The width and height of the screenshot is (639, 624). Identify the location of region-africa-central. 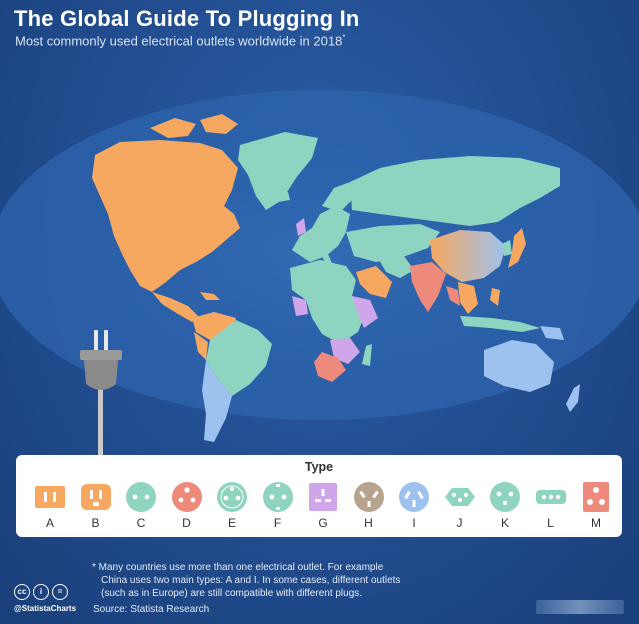
(336, 320).